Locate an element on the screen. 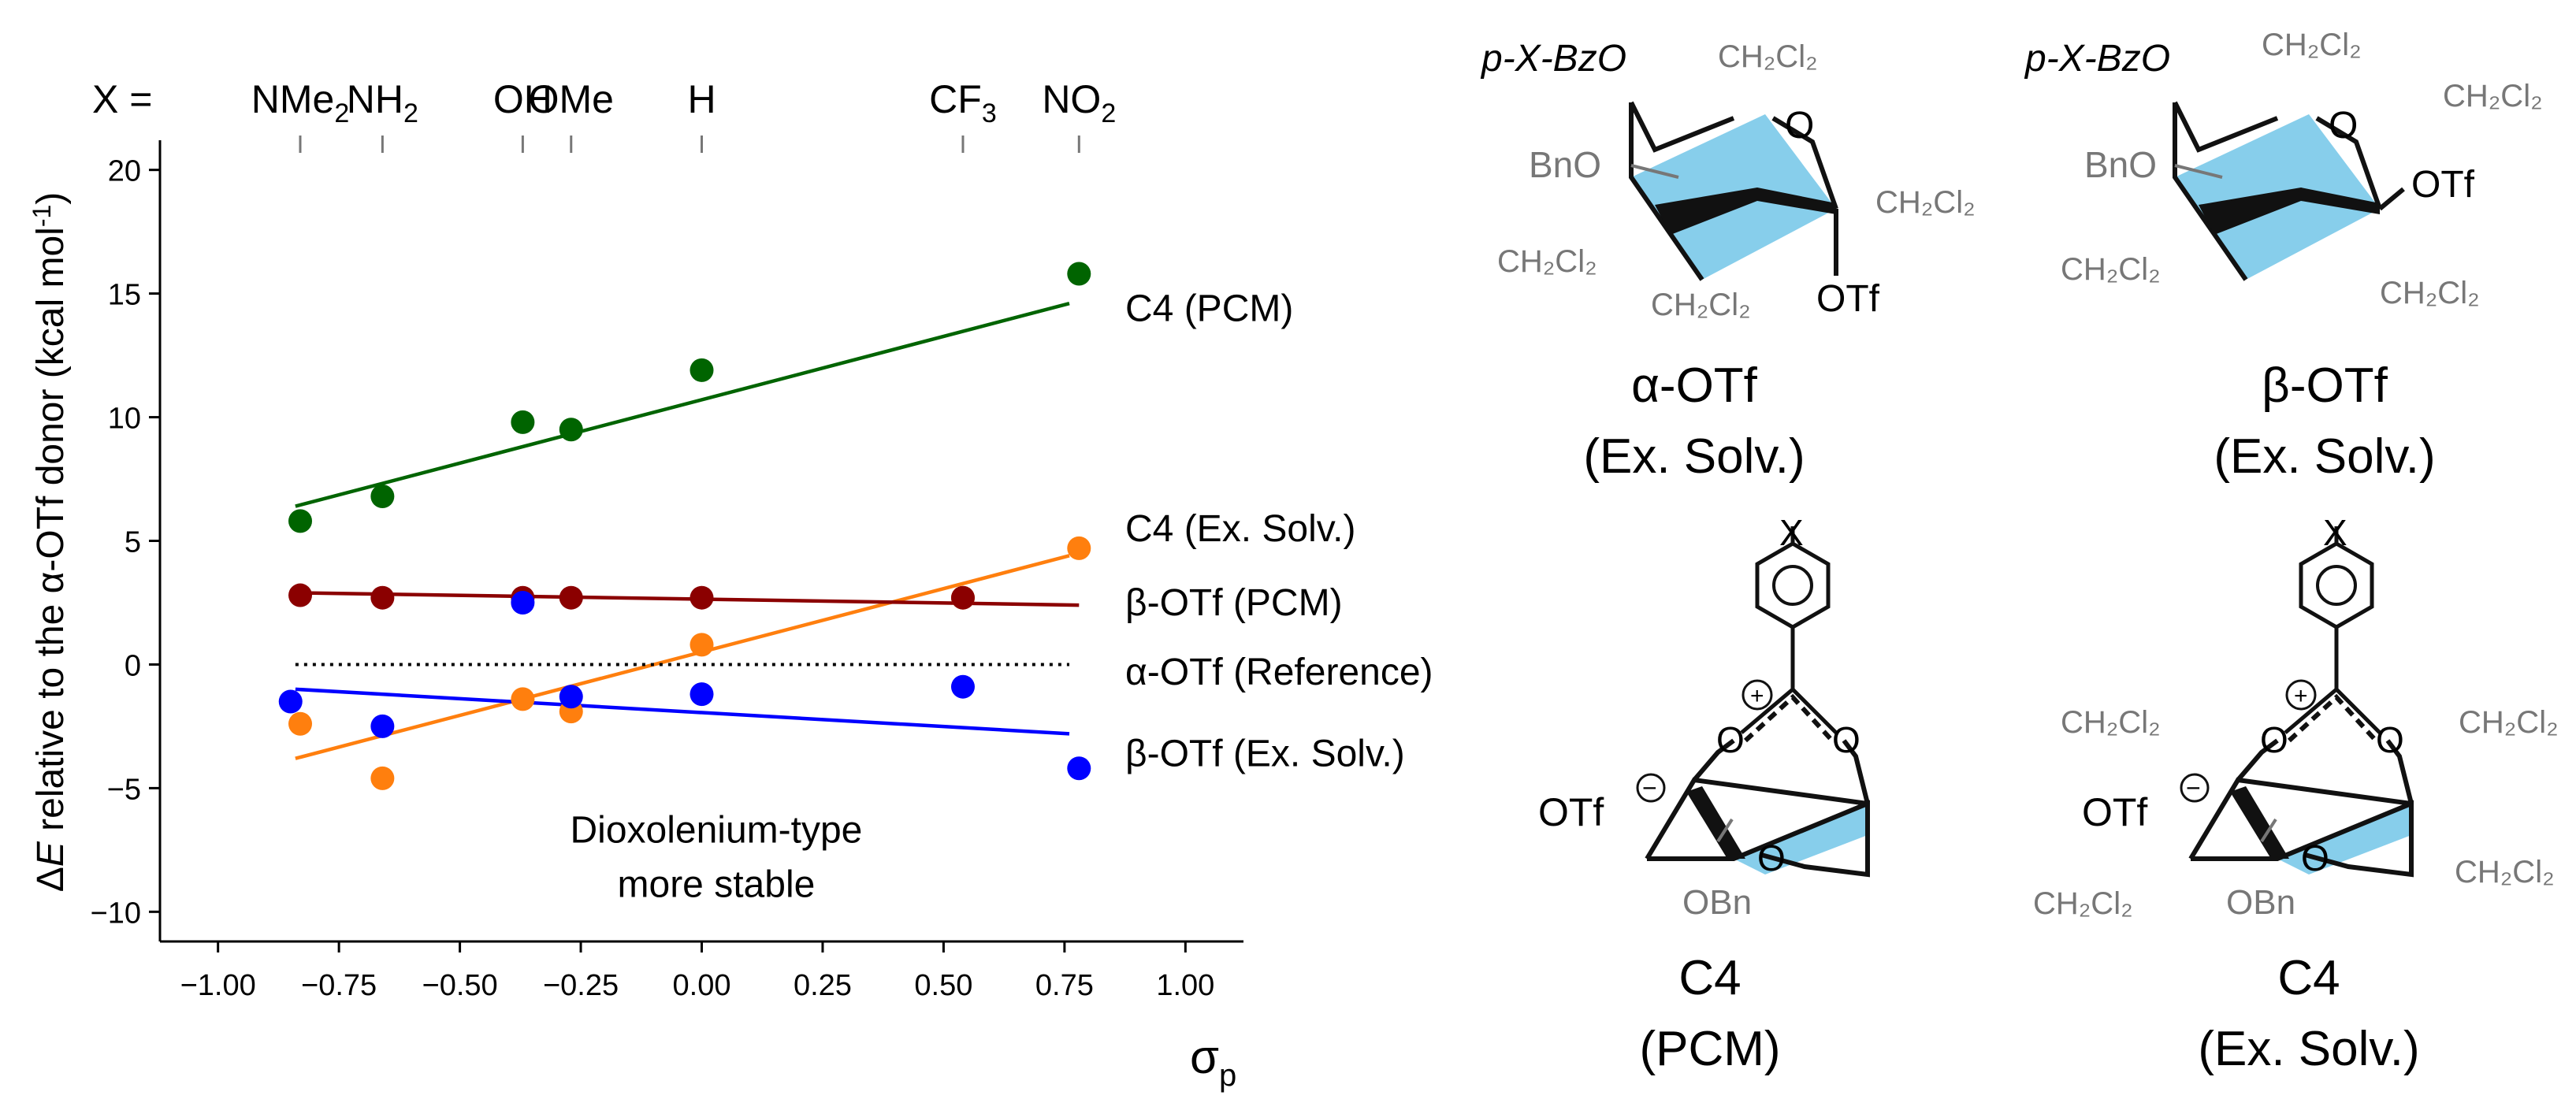 Image resolution: width=2576 pixels, height=1114 pixels. y-tick-label: 5 is located at coordinates (133, 542).